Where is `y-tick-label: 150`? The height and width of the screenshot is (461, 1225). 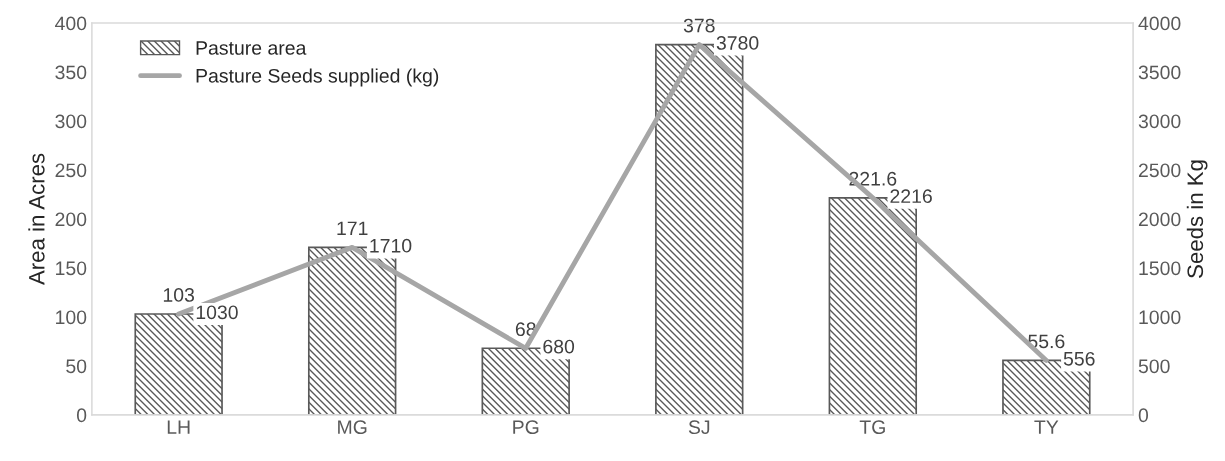 y-tick-label: 150 is located at coordinates (71, 268).